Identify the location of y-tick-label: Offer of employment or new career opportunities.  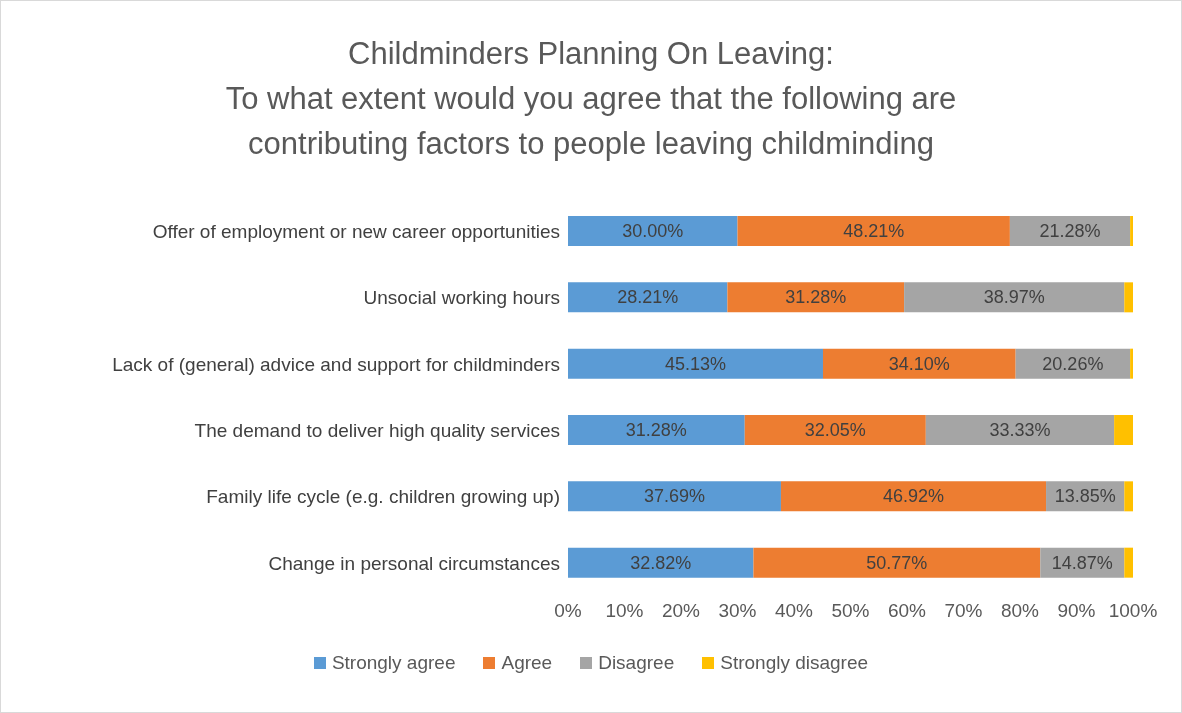
(356, 231).